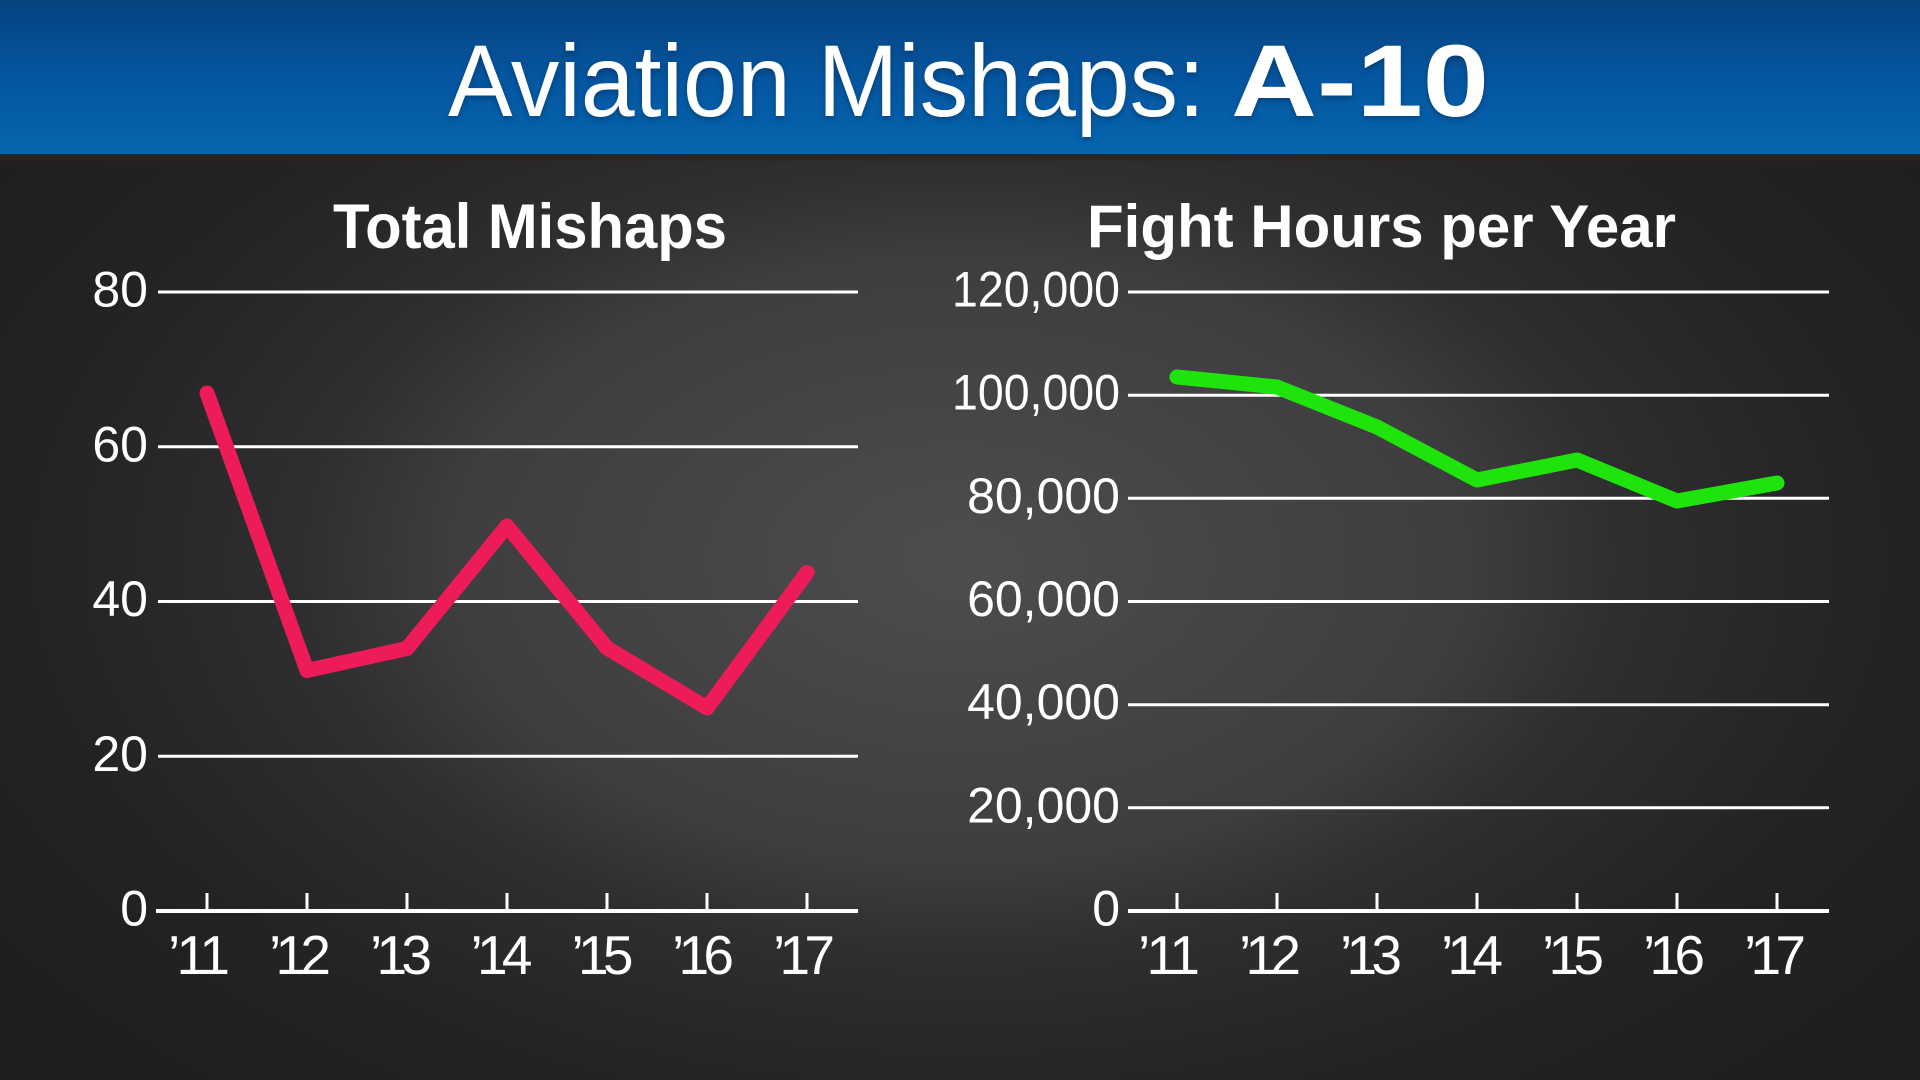  I want to click on svg-text: 40,000, so click(1043, 702).